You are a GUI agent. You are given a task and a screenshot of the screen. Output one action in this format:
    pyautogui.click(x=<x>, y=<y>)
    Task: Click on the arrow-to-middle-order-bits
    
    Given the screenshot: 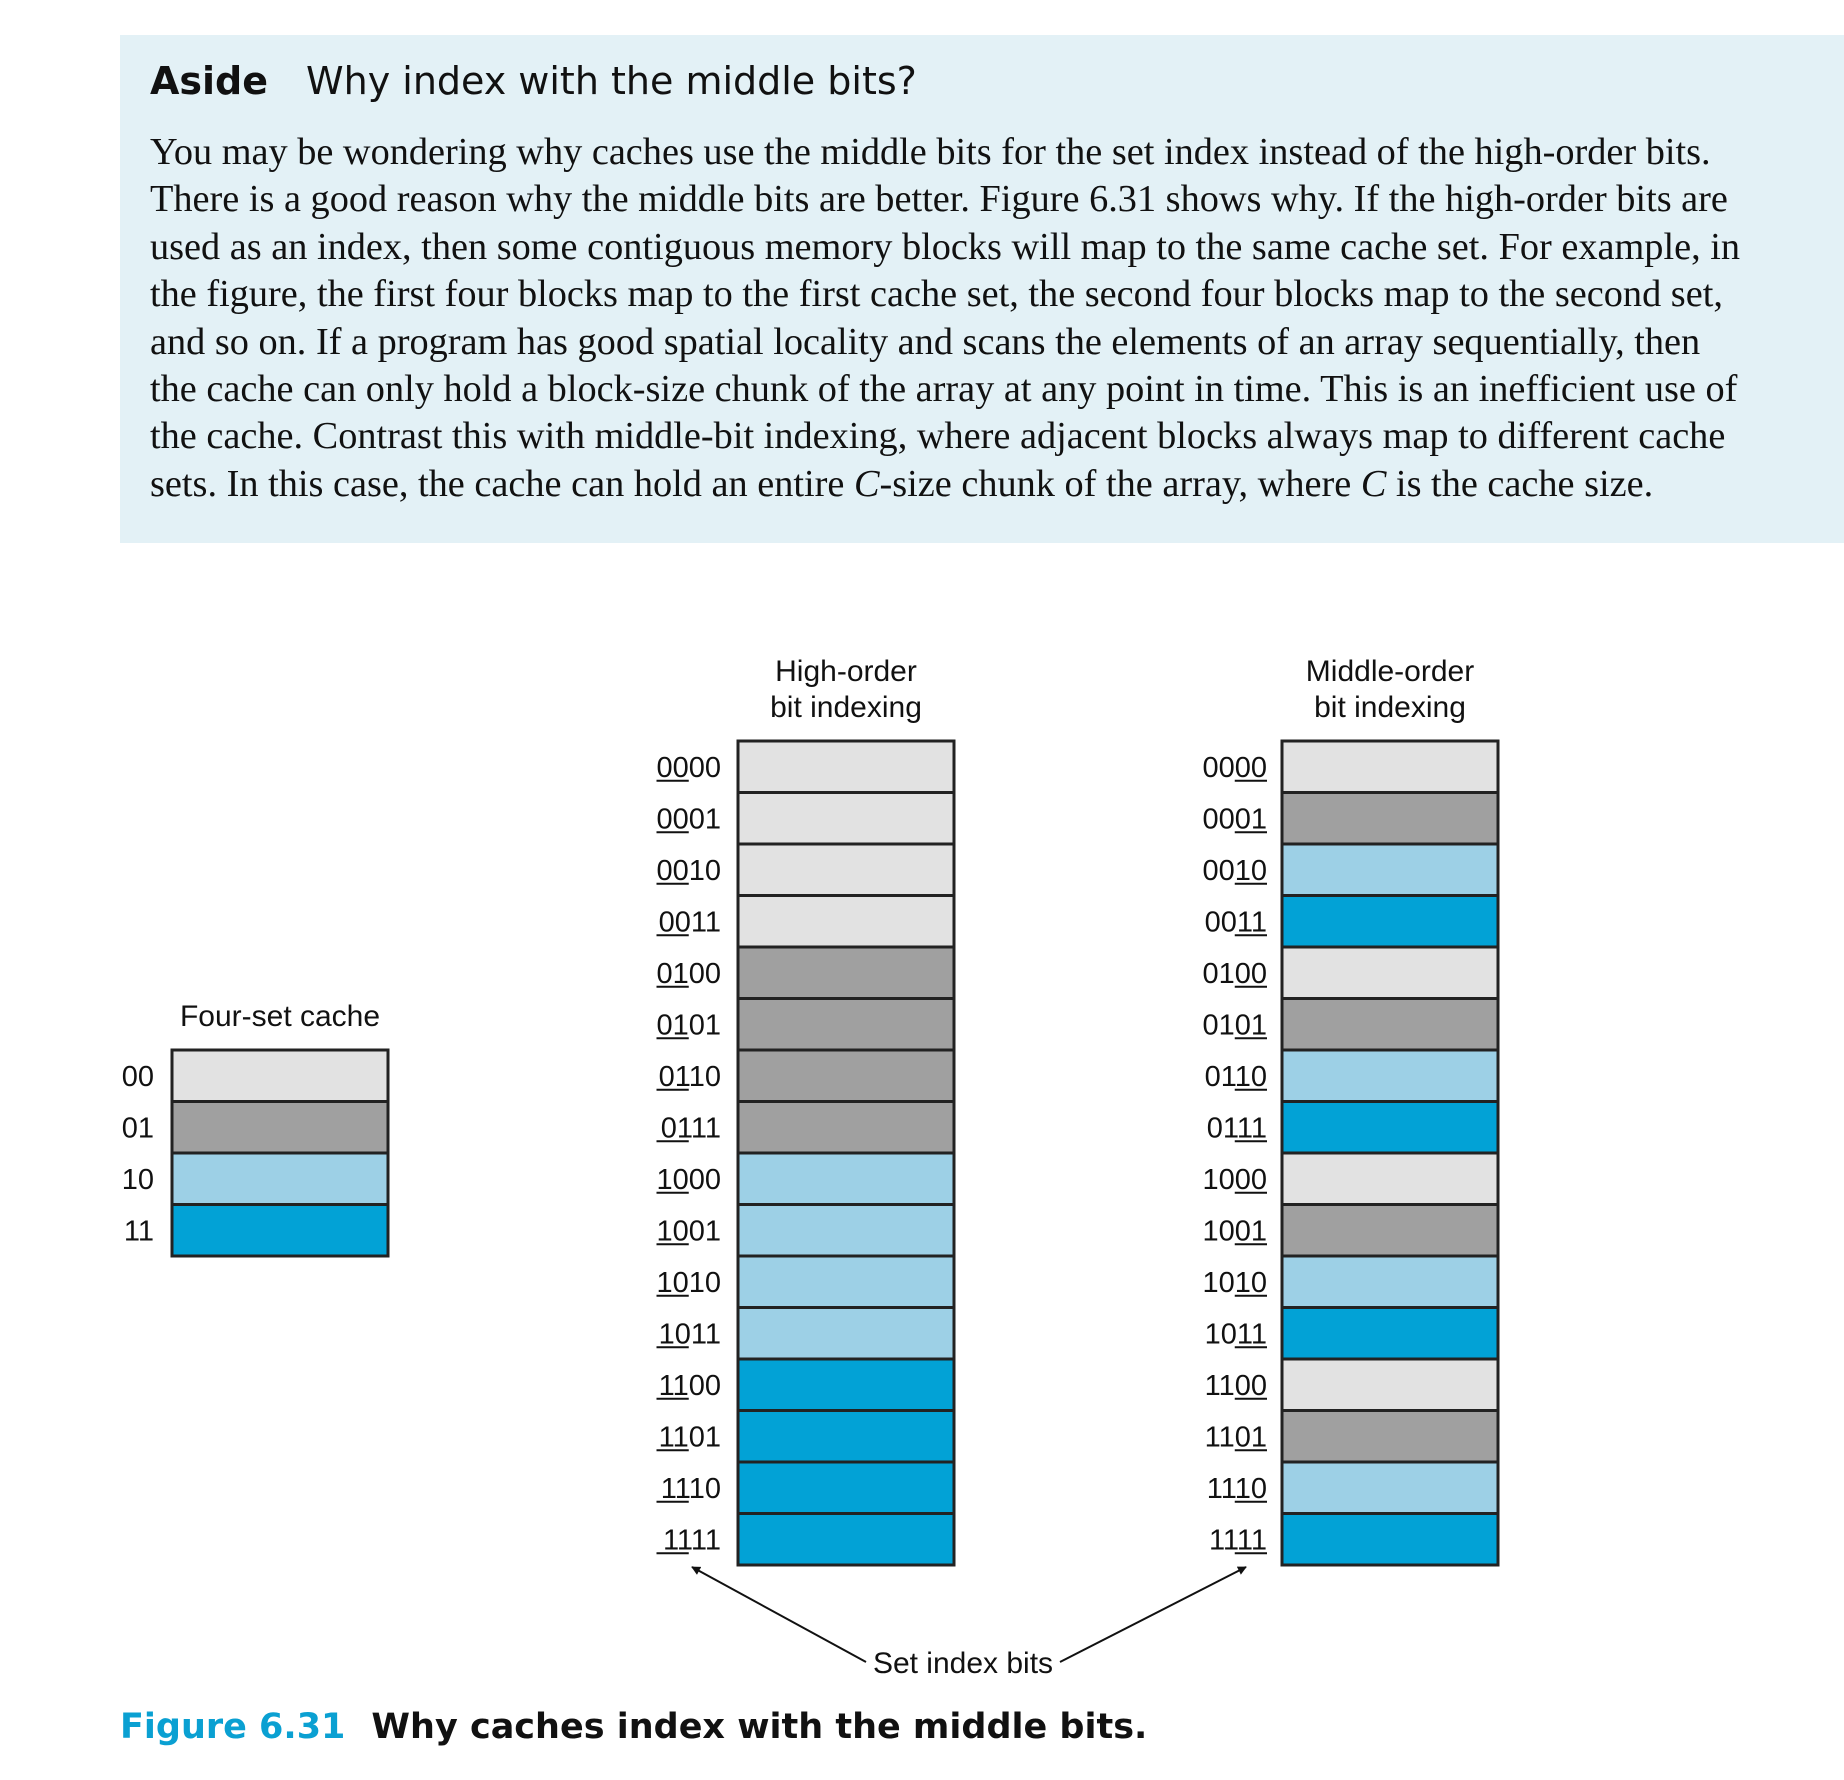 What is the action you would take?
    pyautogui.click(x=1153, y=1614)
    